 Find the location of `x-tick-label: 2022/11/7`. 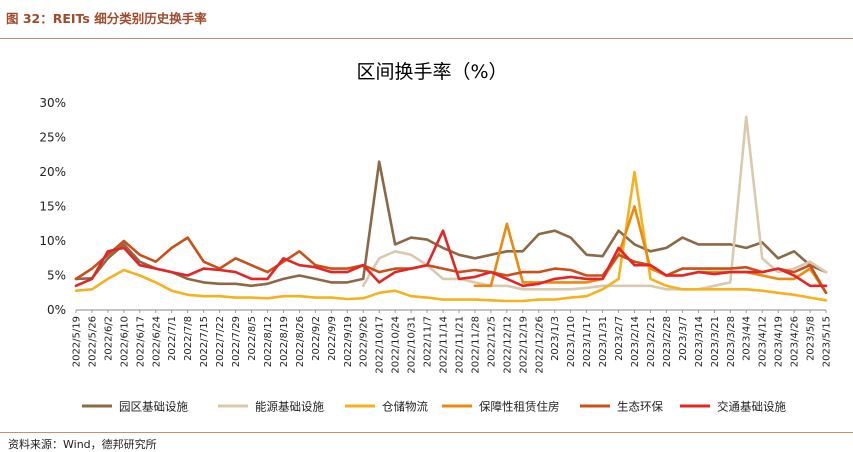

x-tick-label: 2022/11/7 is located at coordinates (428, 341).